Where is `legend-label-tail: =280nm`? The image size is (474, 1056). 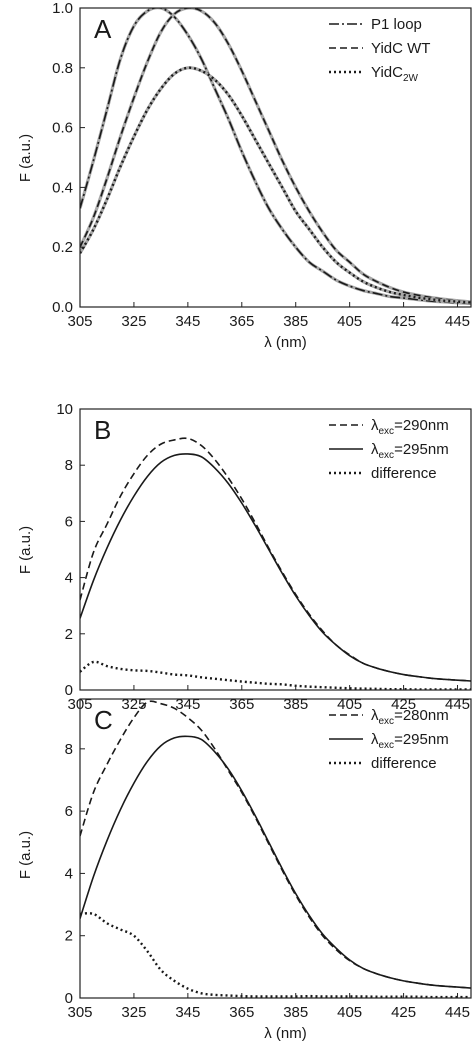 legend-label-tail: =280nm is located at coordinates (421, 715).